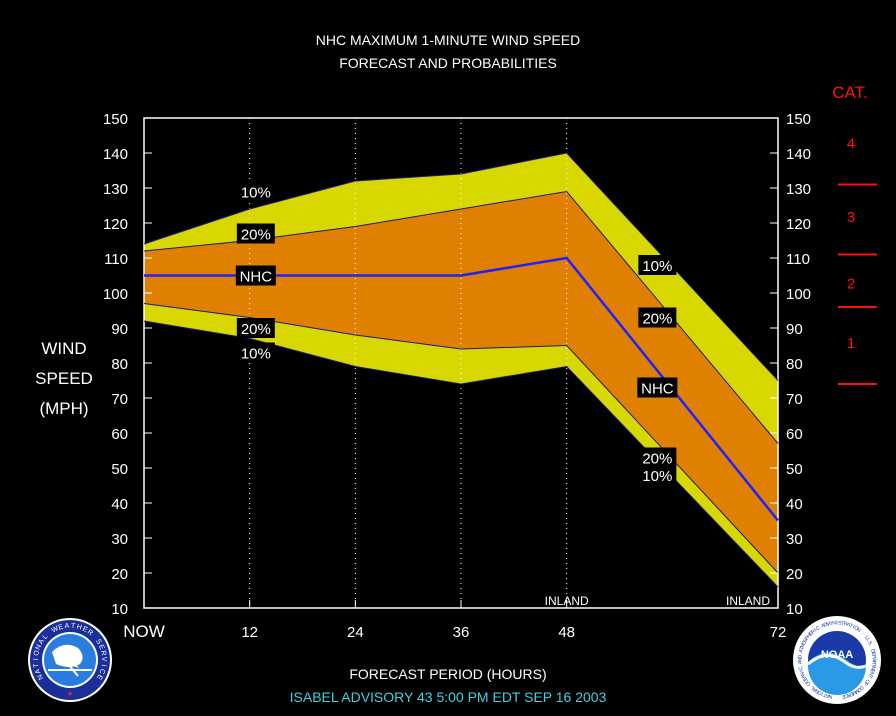 Image resolution: width=896 pixels, height=716 pixels. What do you see at coordinates (448, 40) in the screenshot?
I see `chart-title-line1: NHC MAXIMUM 1-MINUTE WIND SPEED` at bounding box center [448, 40].